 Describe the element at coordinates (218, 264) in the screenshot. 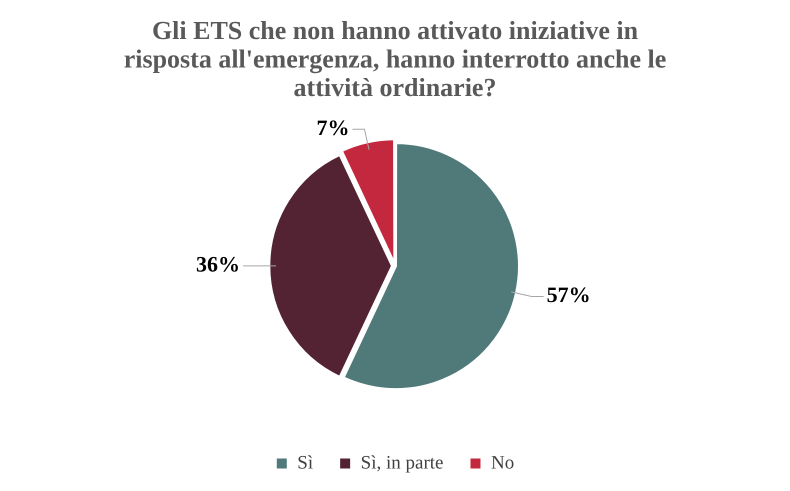

I see `data-label: 36%` at that location.